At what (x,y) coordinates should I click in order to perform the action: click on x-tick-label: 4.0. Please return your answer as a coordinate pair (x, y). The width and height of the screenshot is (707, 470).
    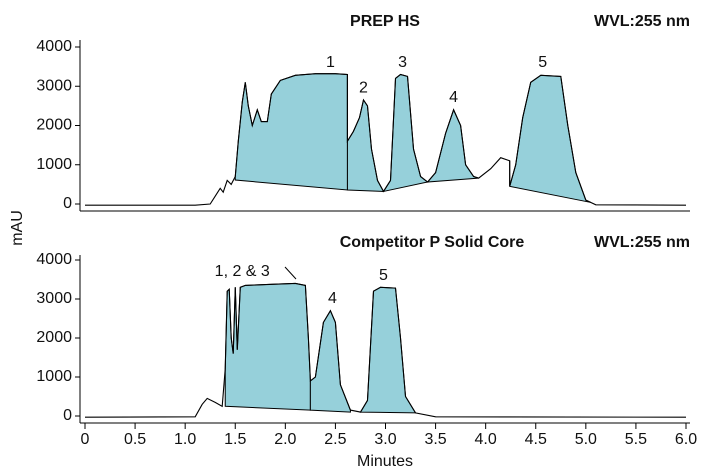
    Looking at the image, I should click on (486, 439).